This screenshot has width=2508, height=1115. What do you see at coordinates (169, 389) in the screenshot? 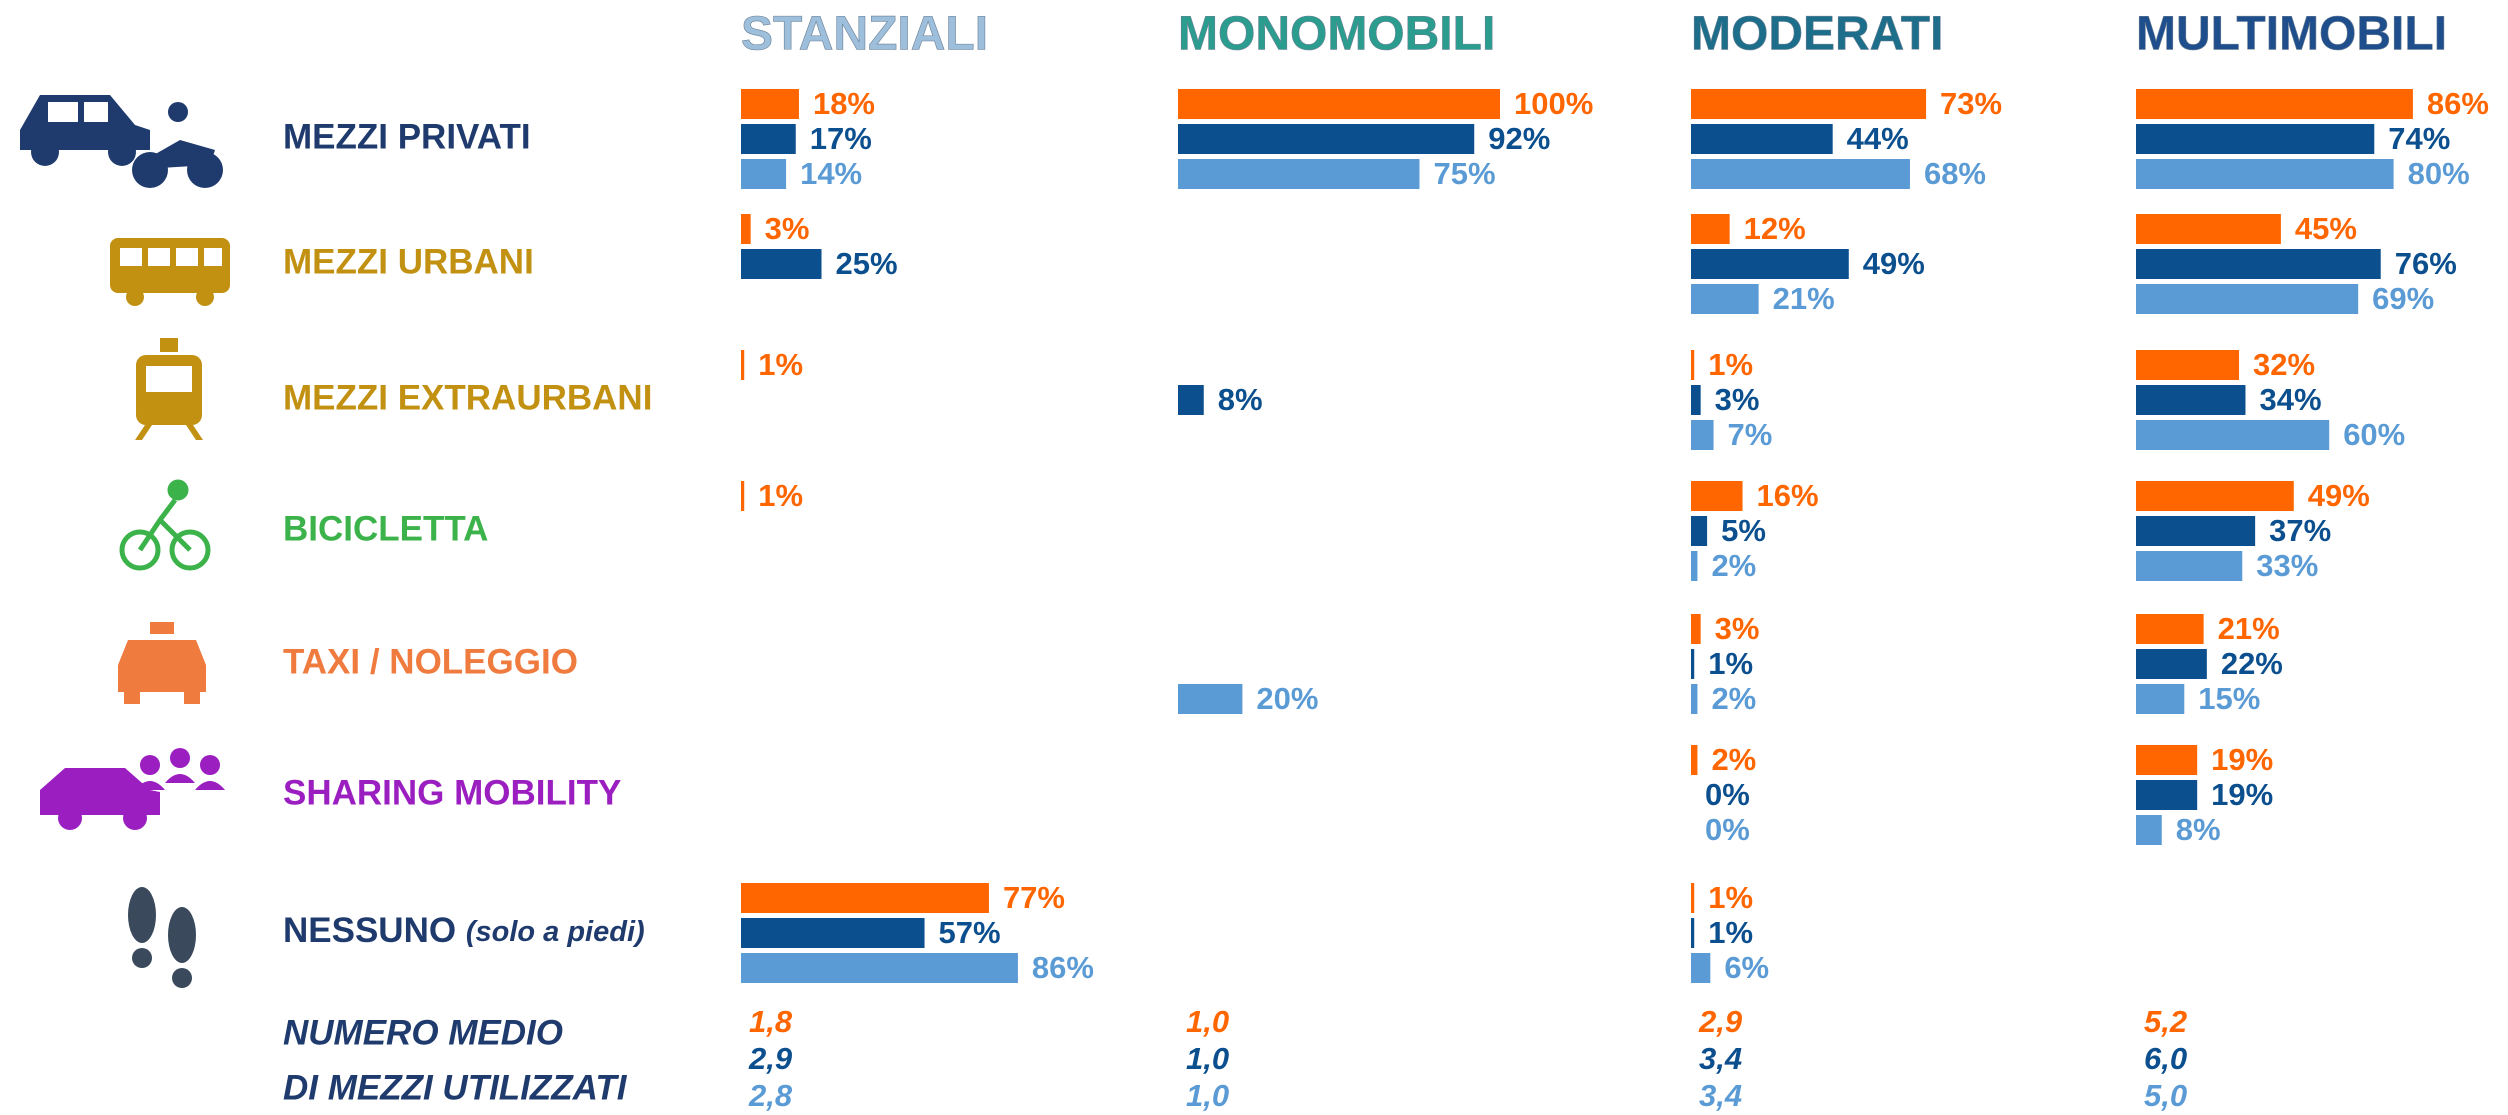
I see `icon-tram` at bounding box center [169, 389].